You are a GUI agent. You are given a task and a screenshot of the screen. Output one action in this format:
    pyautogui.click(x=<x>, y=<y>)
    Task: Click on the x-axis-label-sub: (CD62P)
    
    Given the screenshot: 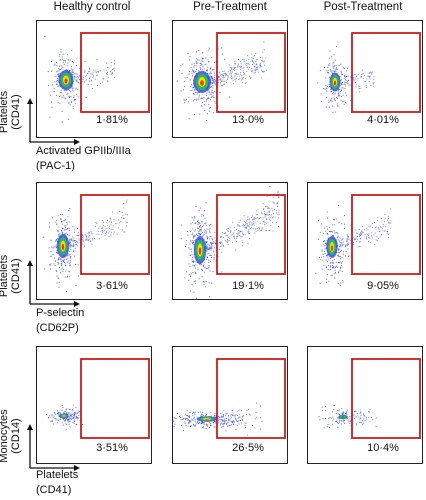 What is the action you would take?
    pyautogui.click(x=57, y=328)
    